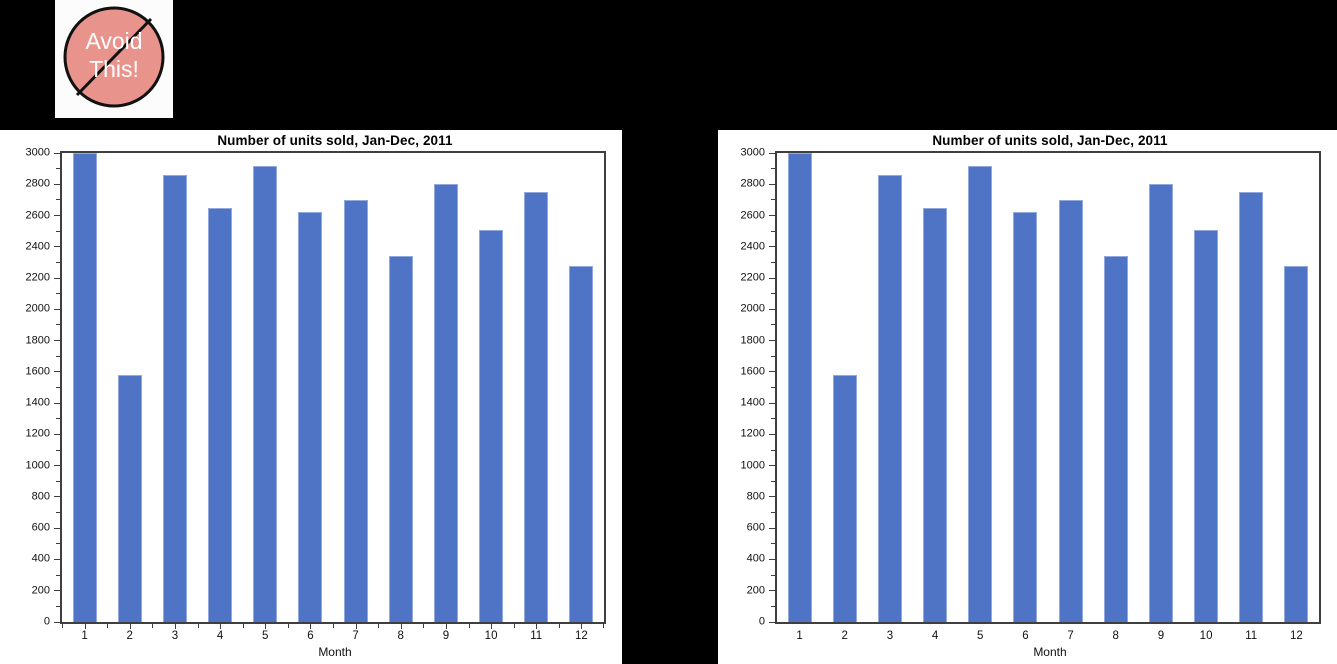 Image resolution: width=1337 pixels, height=664 pixels. What do you see at coordinates (37, 465) in the screenshot?
I see `y-axis-tick-label: 1000` at bounding box center [37, 465].